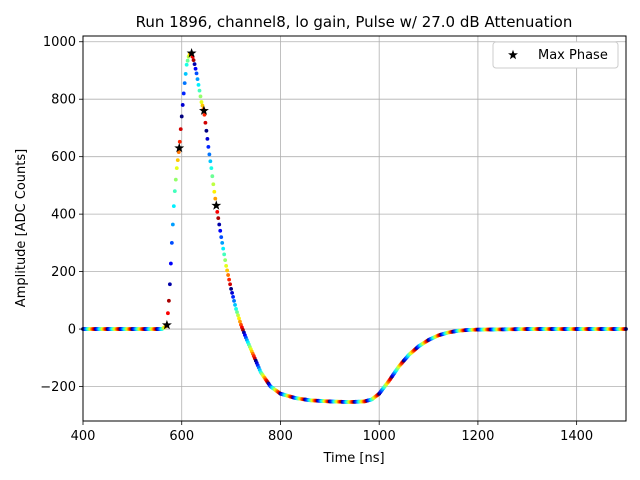 The image size is (640, 480). What do you see at coordinates (59, 42) in the screenshot?
I see `y-tick-label: 1000` at bounding box center [59, 42].